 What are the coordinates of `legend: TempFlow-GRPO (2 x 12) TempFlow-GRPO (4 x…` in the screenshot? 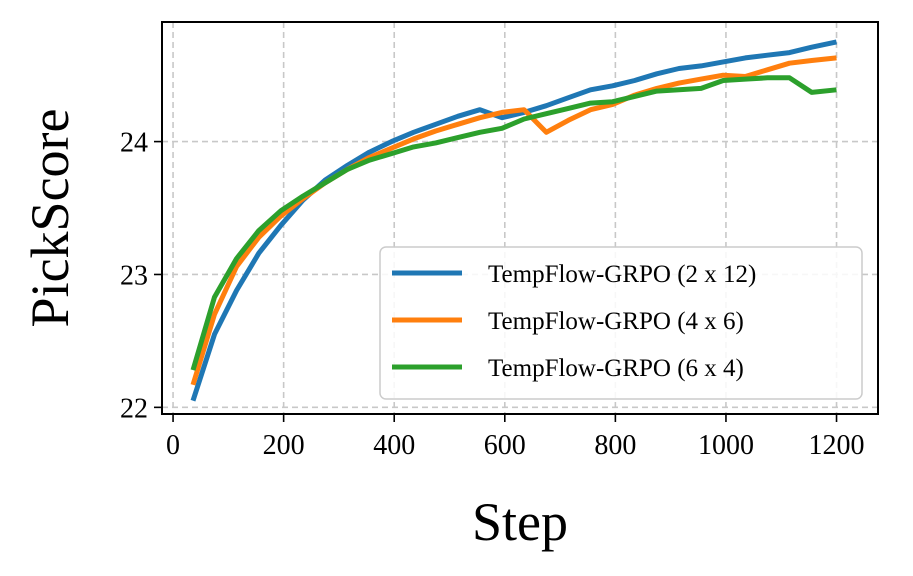 It's located at (621, 323).